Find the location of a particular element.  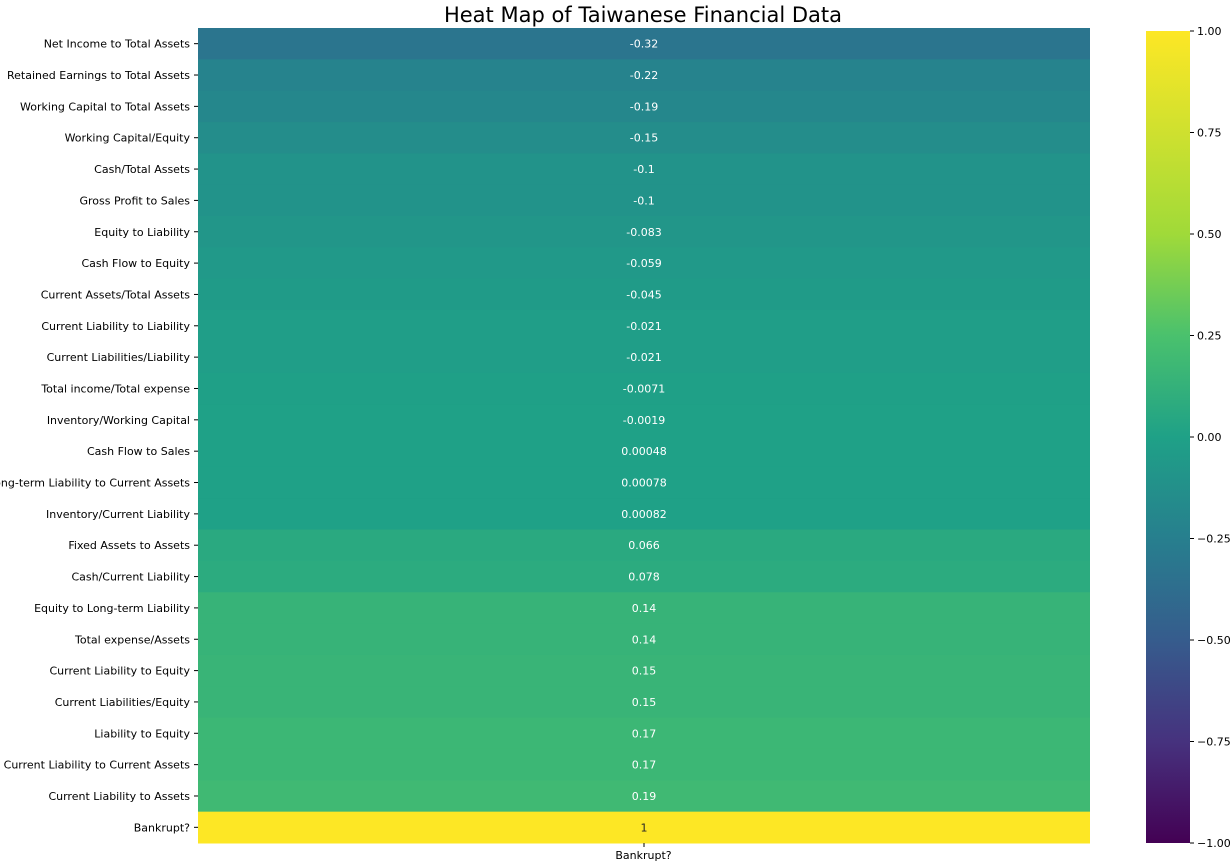

y-tick-label: Bankrupt? is located at coordinates (162, 827).